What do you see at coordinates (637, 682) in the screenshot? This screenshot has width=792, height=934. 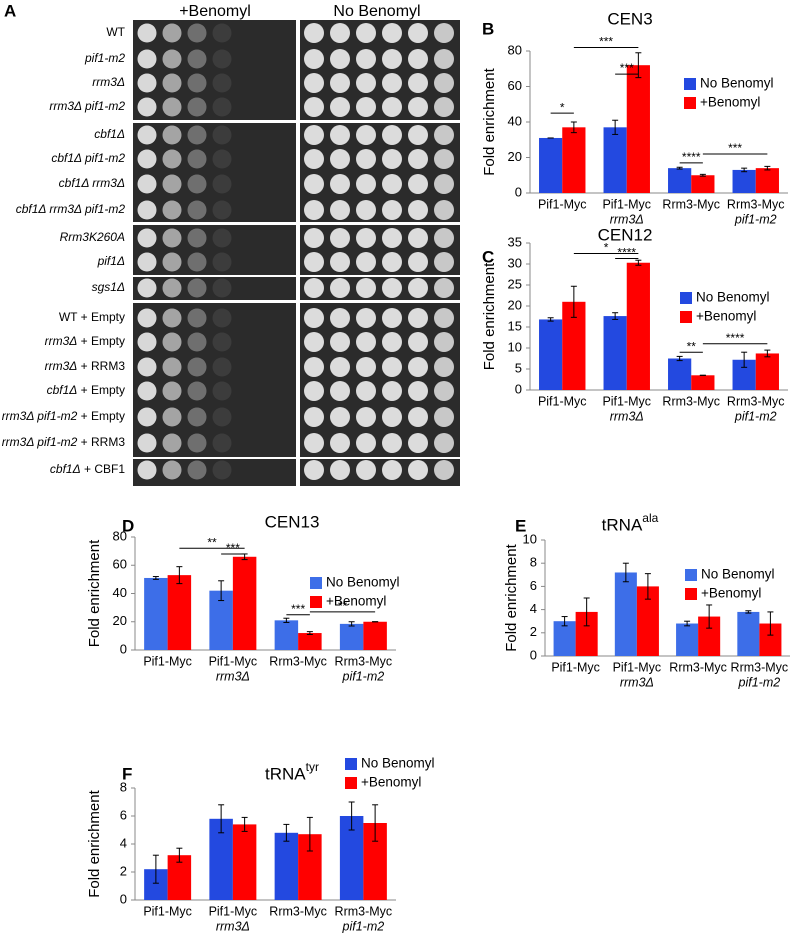 I see `x-tick-label: rrm3Δ` at bounding box center [637, 682].